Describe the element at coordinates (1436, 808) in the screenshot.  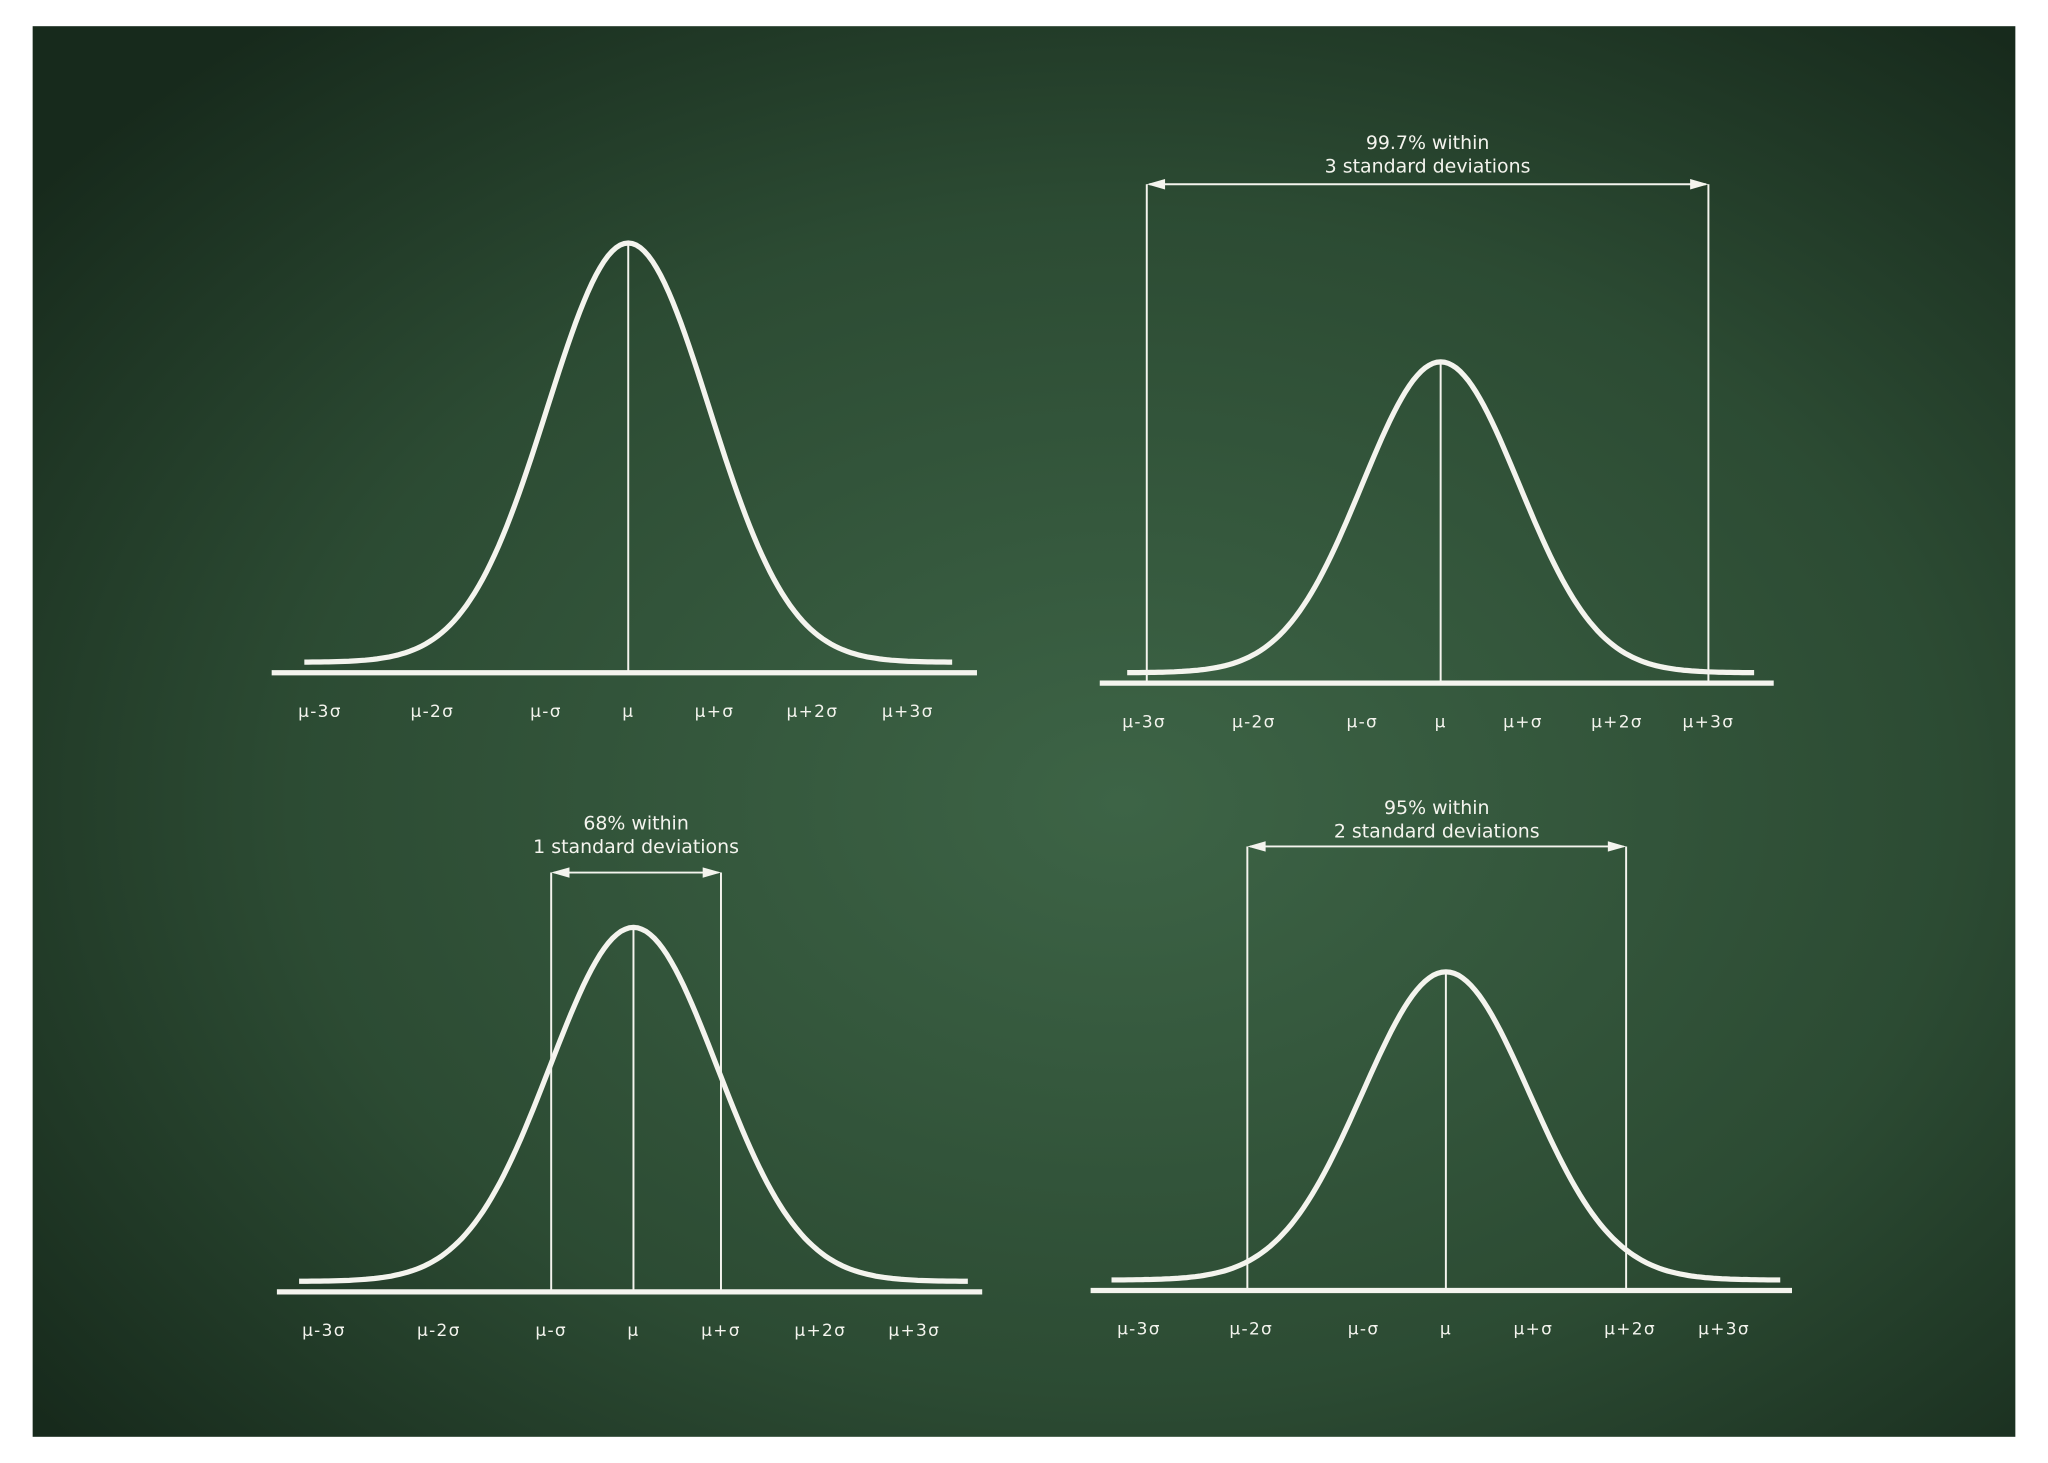
I see `annotation: 95% within` at that location.